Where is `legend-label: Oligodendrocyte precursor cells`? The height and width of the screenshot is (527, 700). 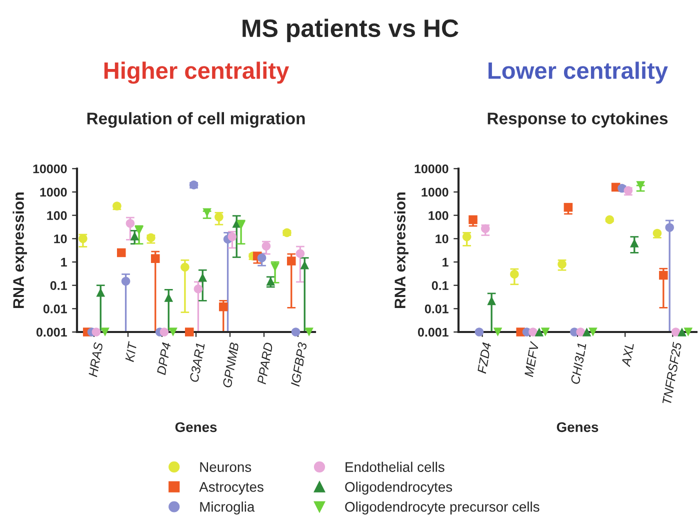 legend-label: Oligodendrocyte precursor cells is located at coordinates (442, 508).